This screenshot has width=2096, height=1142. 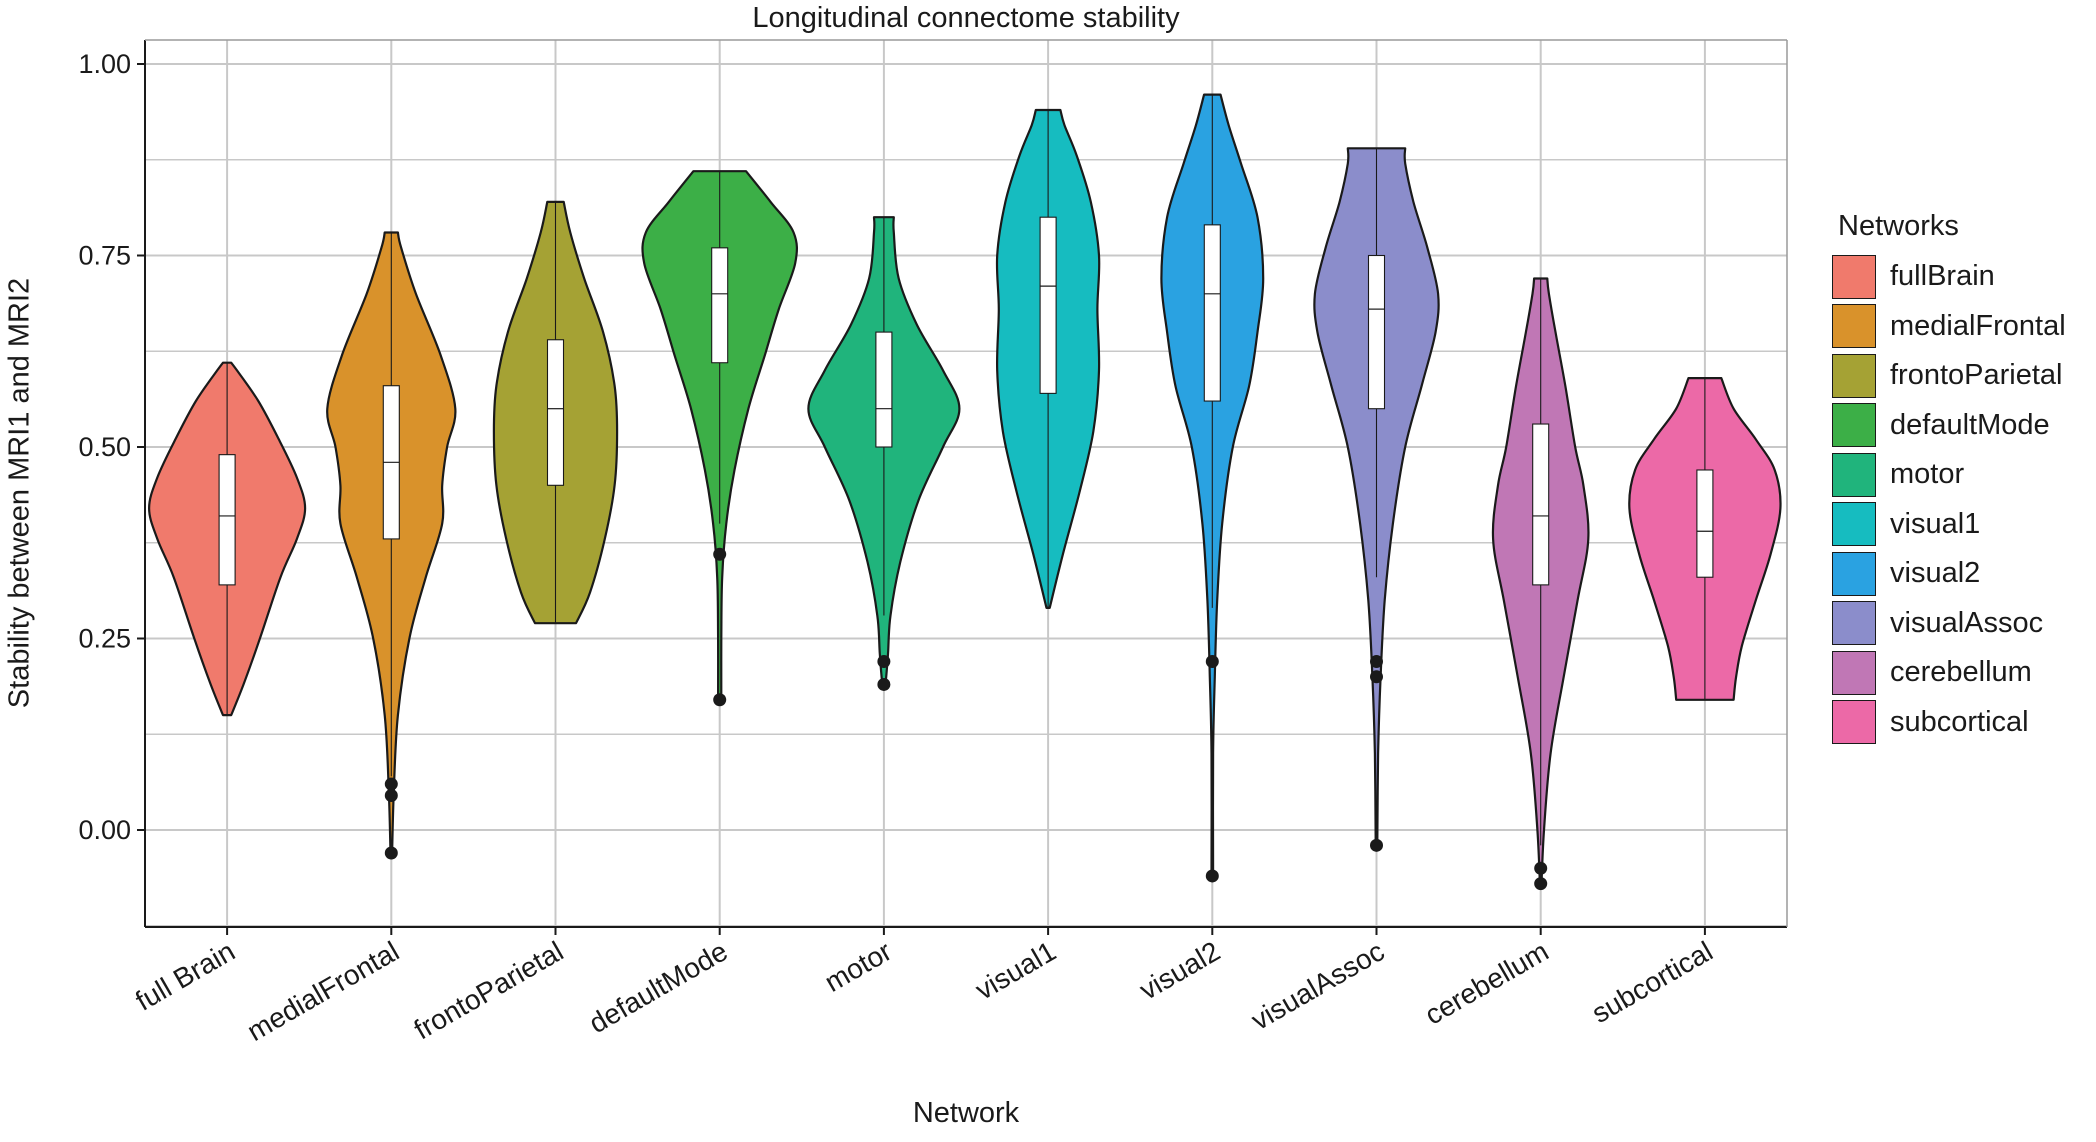 What do you see at coordinates (1935, 523) in the screenshot?
I see `legend-label: visual1` at bounding box center [1935, 523].